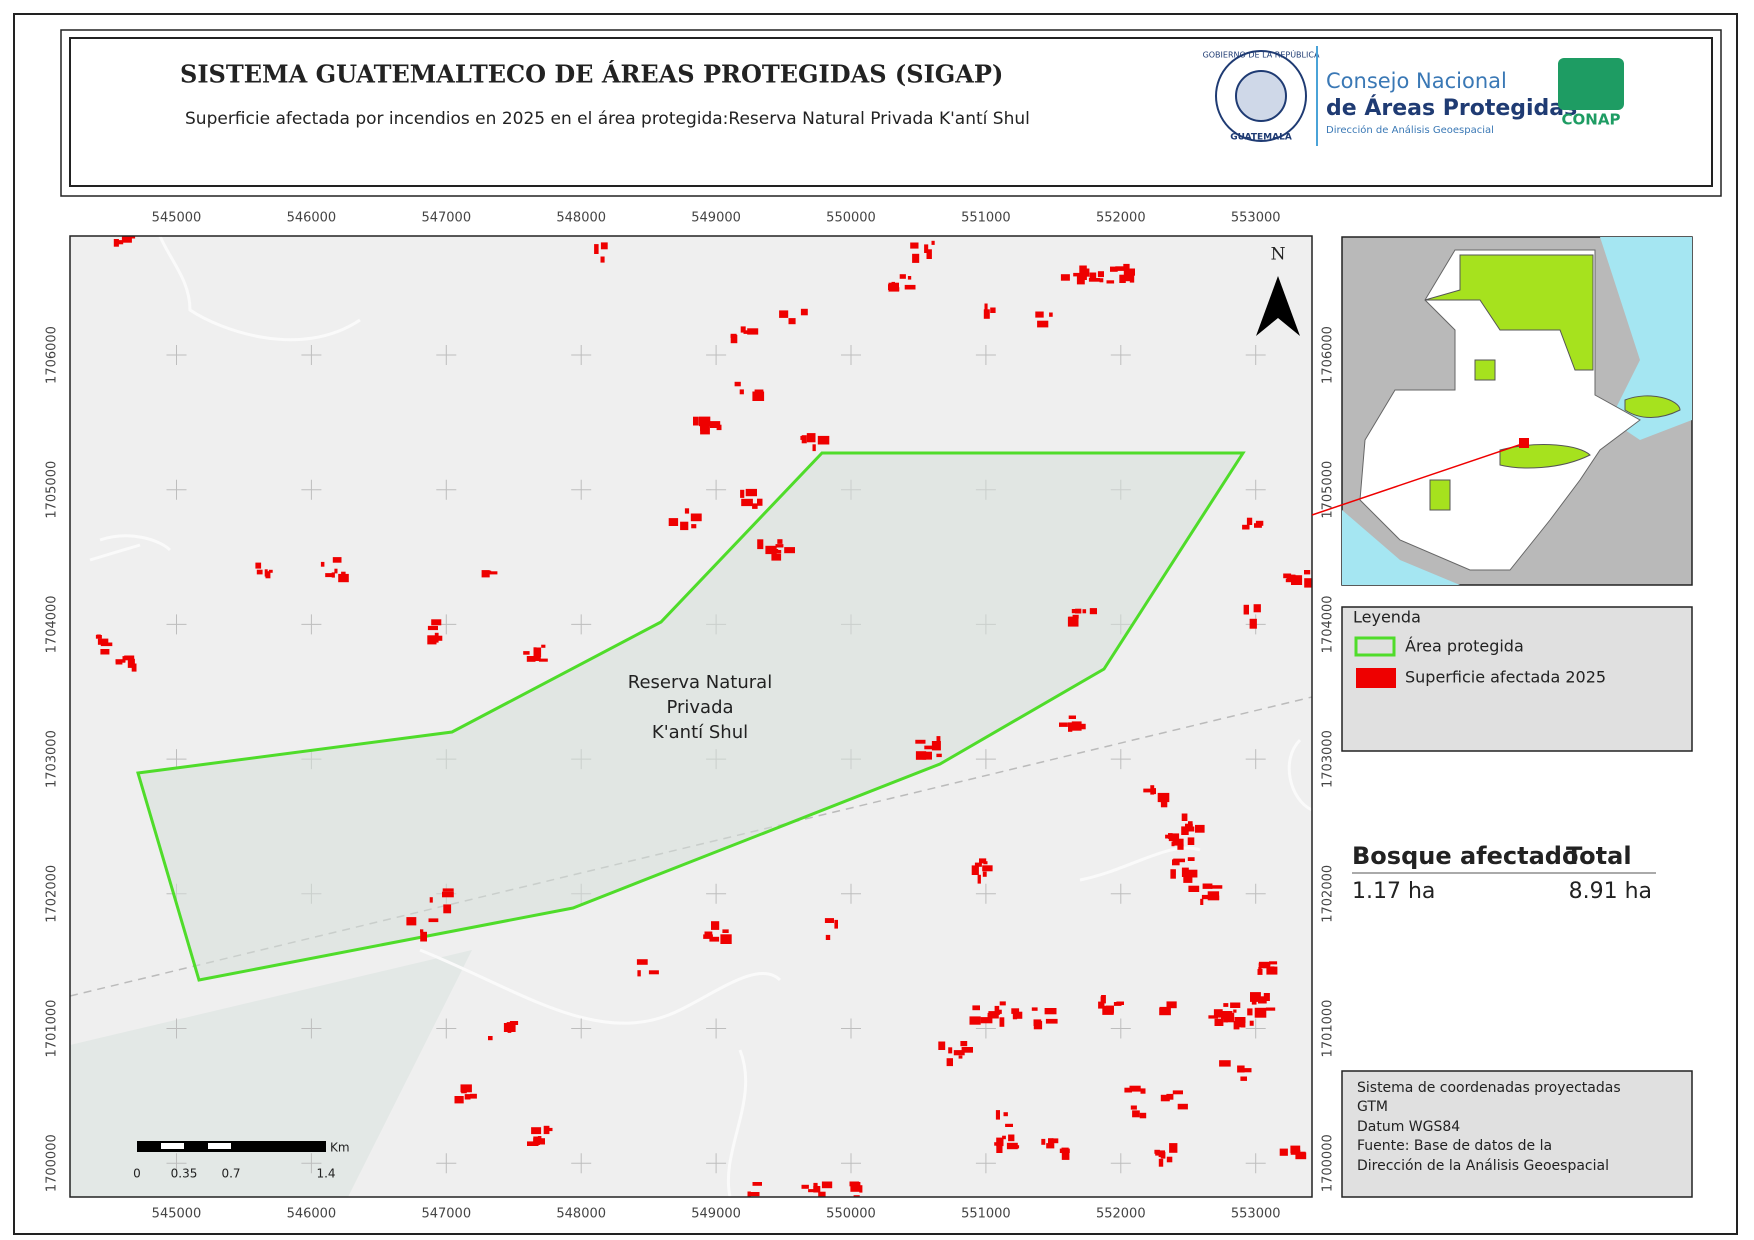 Image resolution: width=1754 pixels, height=1240 pixels. I want to click on area-label: Privada, so click(699, 707).